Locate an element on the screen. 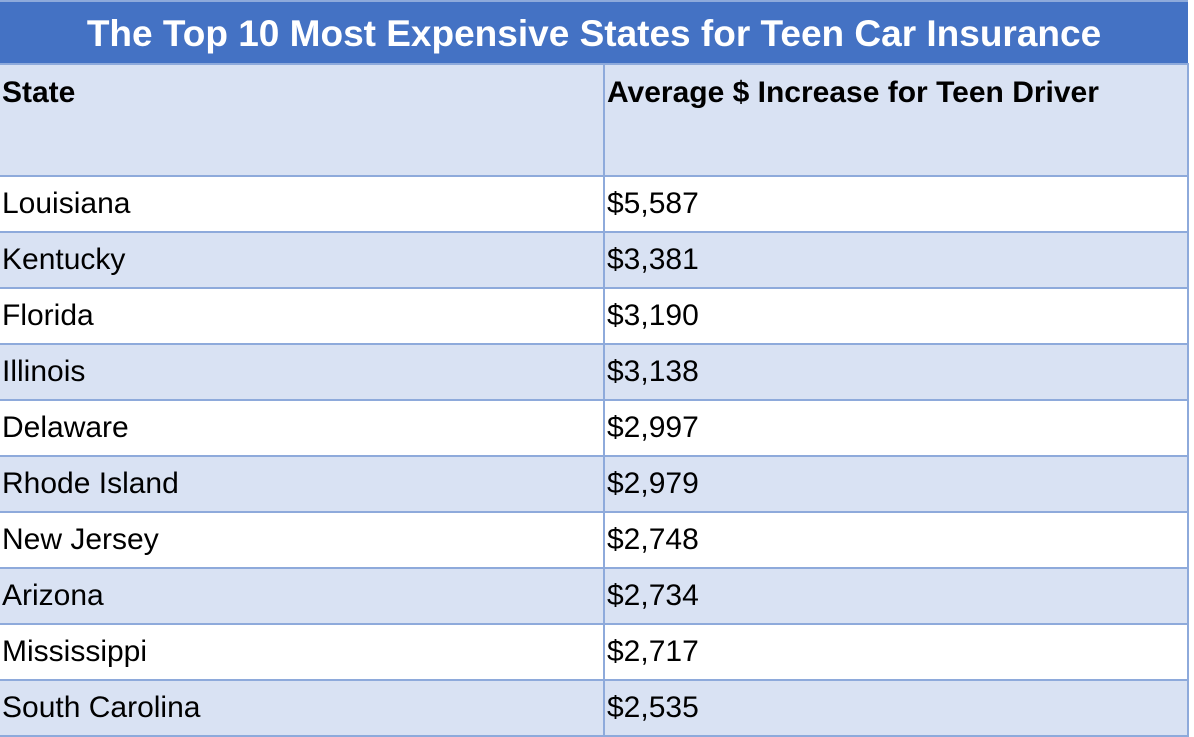 The image size is (1194, 737). increase-cell: $2,734 is located at coordinates (896, 596).